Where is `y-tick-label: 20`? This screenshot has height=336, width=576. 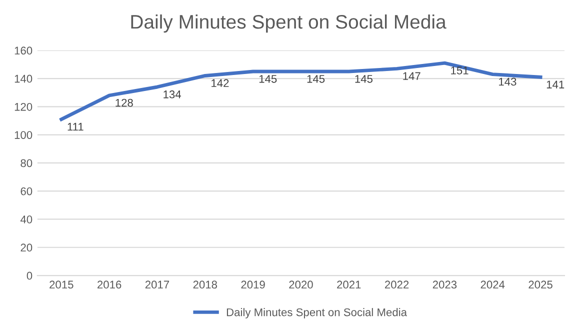 y-tick-label: 20 is located at coordinates (26, 248).